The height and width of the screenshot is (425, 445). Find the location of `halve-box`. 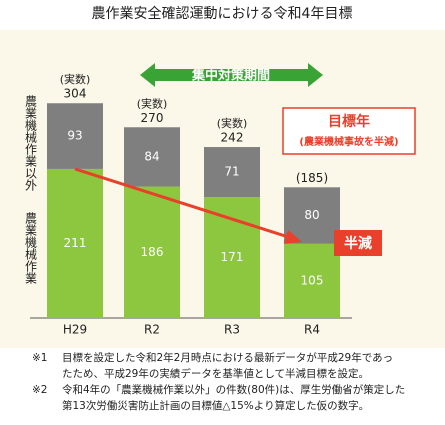

halve-box is located at coordinates (358, 243).